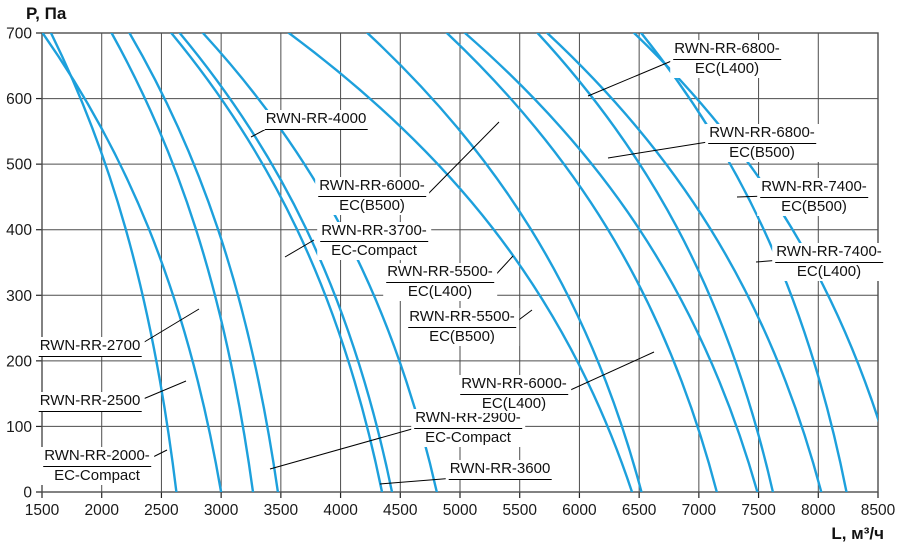  What do you see at coordinates (101, 510) in the screenshot?
I see `x-tick-label: 2000` at bounding box center [101, 510].